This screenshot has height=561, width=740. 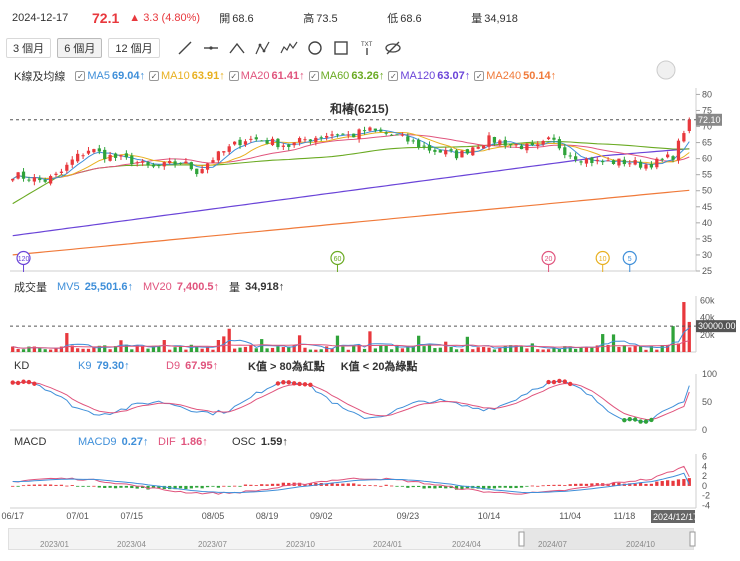 What do you see at coordinates (134, 48) in the screenshot?
I see `period-12m-button: 12 個月` at bounding box center [134, 48].